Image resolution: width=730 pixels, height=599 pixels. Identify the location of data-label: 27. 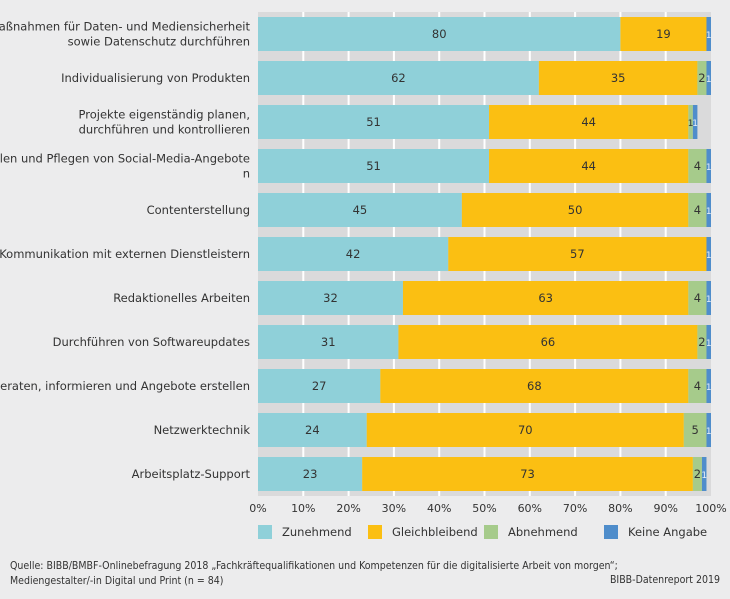
(319, 386).